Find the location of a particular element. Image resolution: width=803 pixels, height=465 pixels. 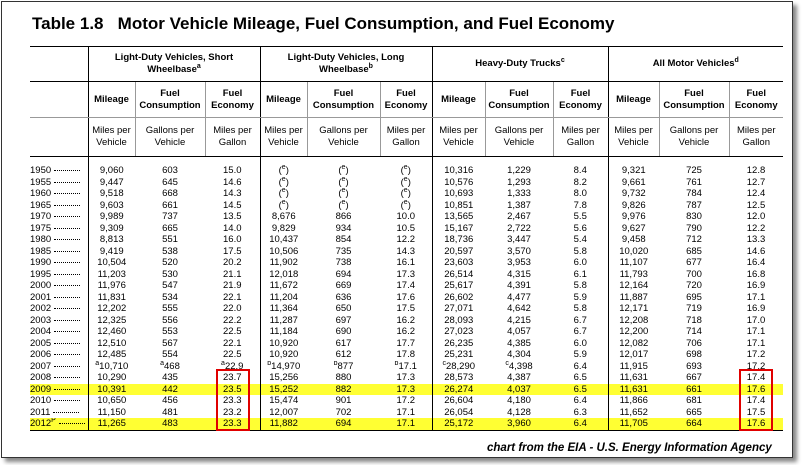

value-cell: 8,676 is located at coordinates (283, 217).